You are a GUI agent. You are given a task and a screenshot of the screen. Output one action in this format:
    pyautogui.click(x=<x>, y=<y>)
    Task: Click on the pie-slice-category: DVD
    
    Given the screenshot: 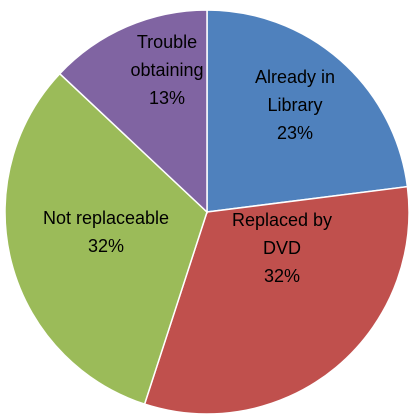 What is the action you would take?
    pyautogui.click(x=282, y=248)
    